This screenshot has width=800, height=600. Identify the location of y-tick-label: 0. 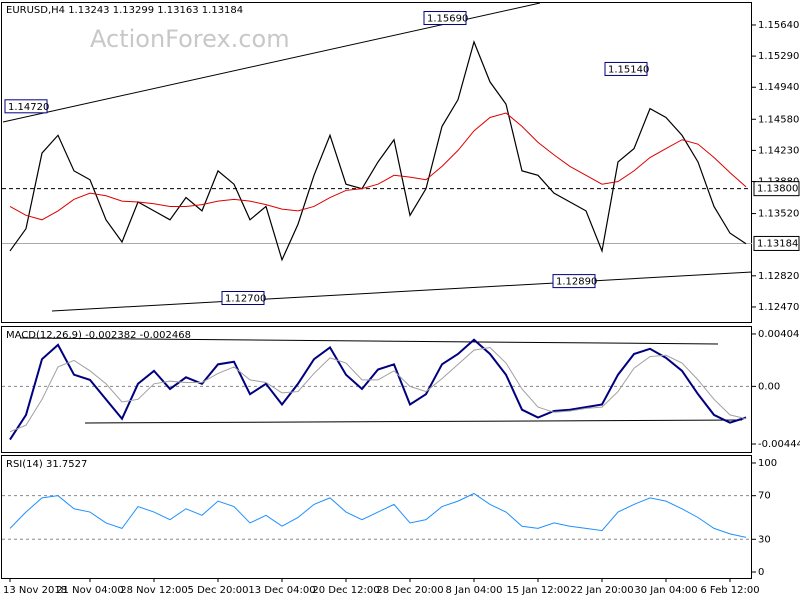
(761, 572).